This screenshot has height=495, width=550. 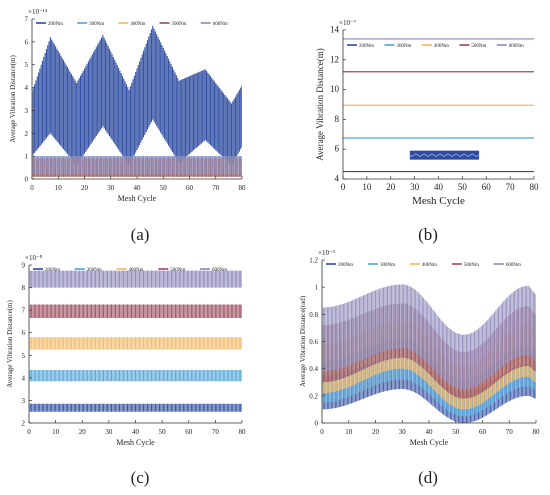 I want to click on inset-band, so click(x=444, y=155).